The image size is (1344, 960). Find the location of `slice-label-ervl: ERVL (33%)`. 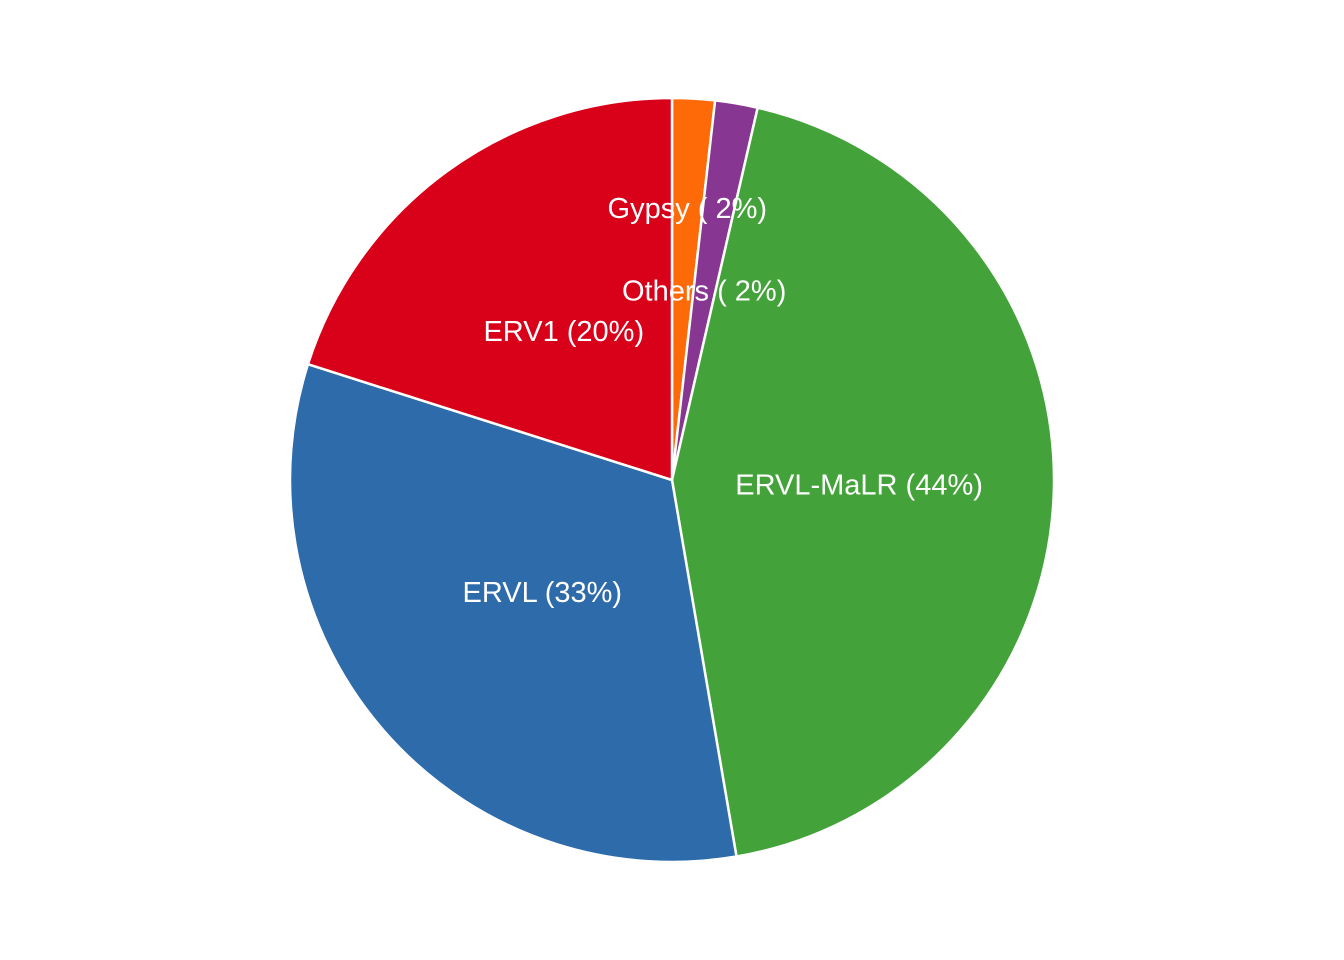

slice-label-ervl: ERVL (33%) is located at coordinates (543, 593).